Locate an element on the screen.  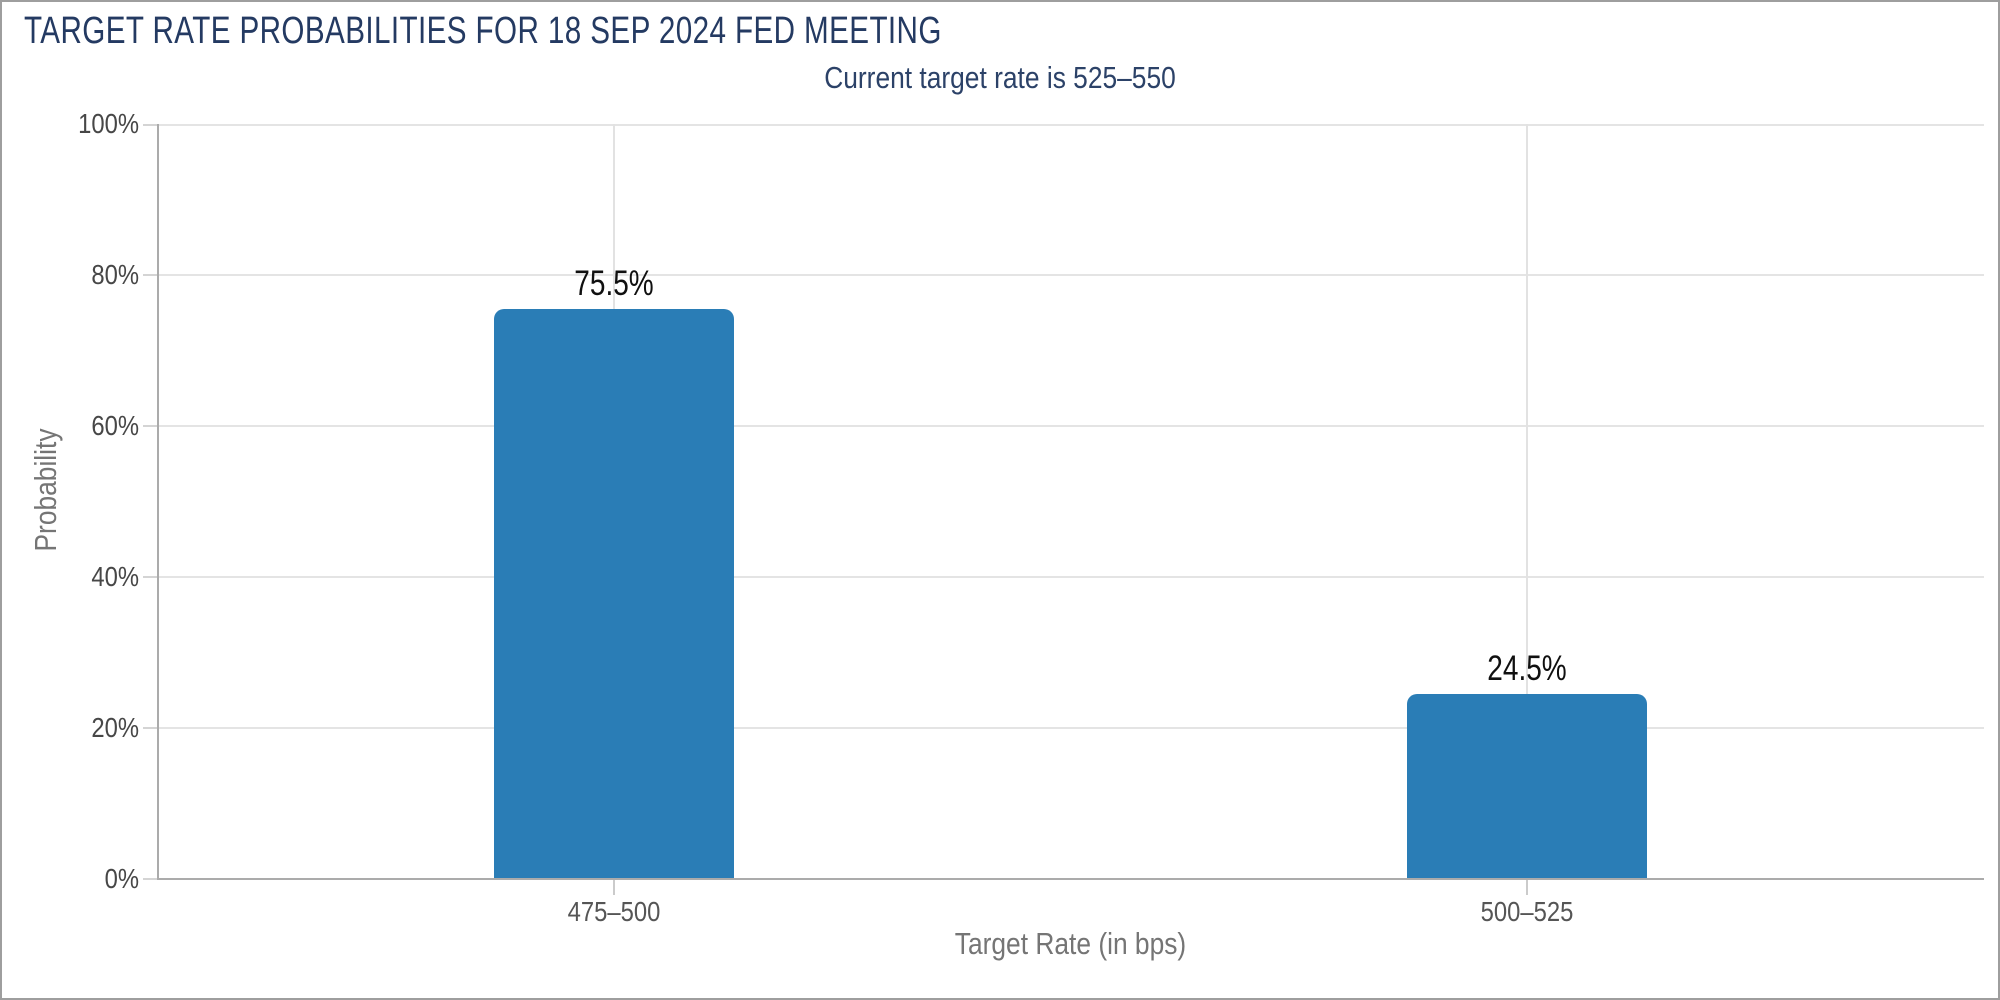
category-gridline is located at coordinates (1527, 501).